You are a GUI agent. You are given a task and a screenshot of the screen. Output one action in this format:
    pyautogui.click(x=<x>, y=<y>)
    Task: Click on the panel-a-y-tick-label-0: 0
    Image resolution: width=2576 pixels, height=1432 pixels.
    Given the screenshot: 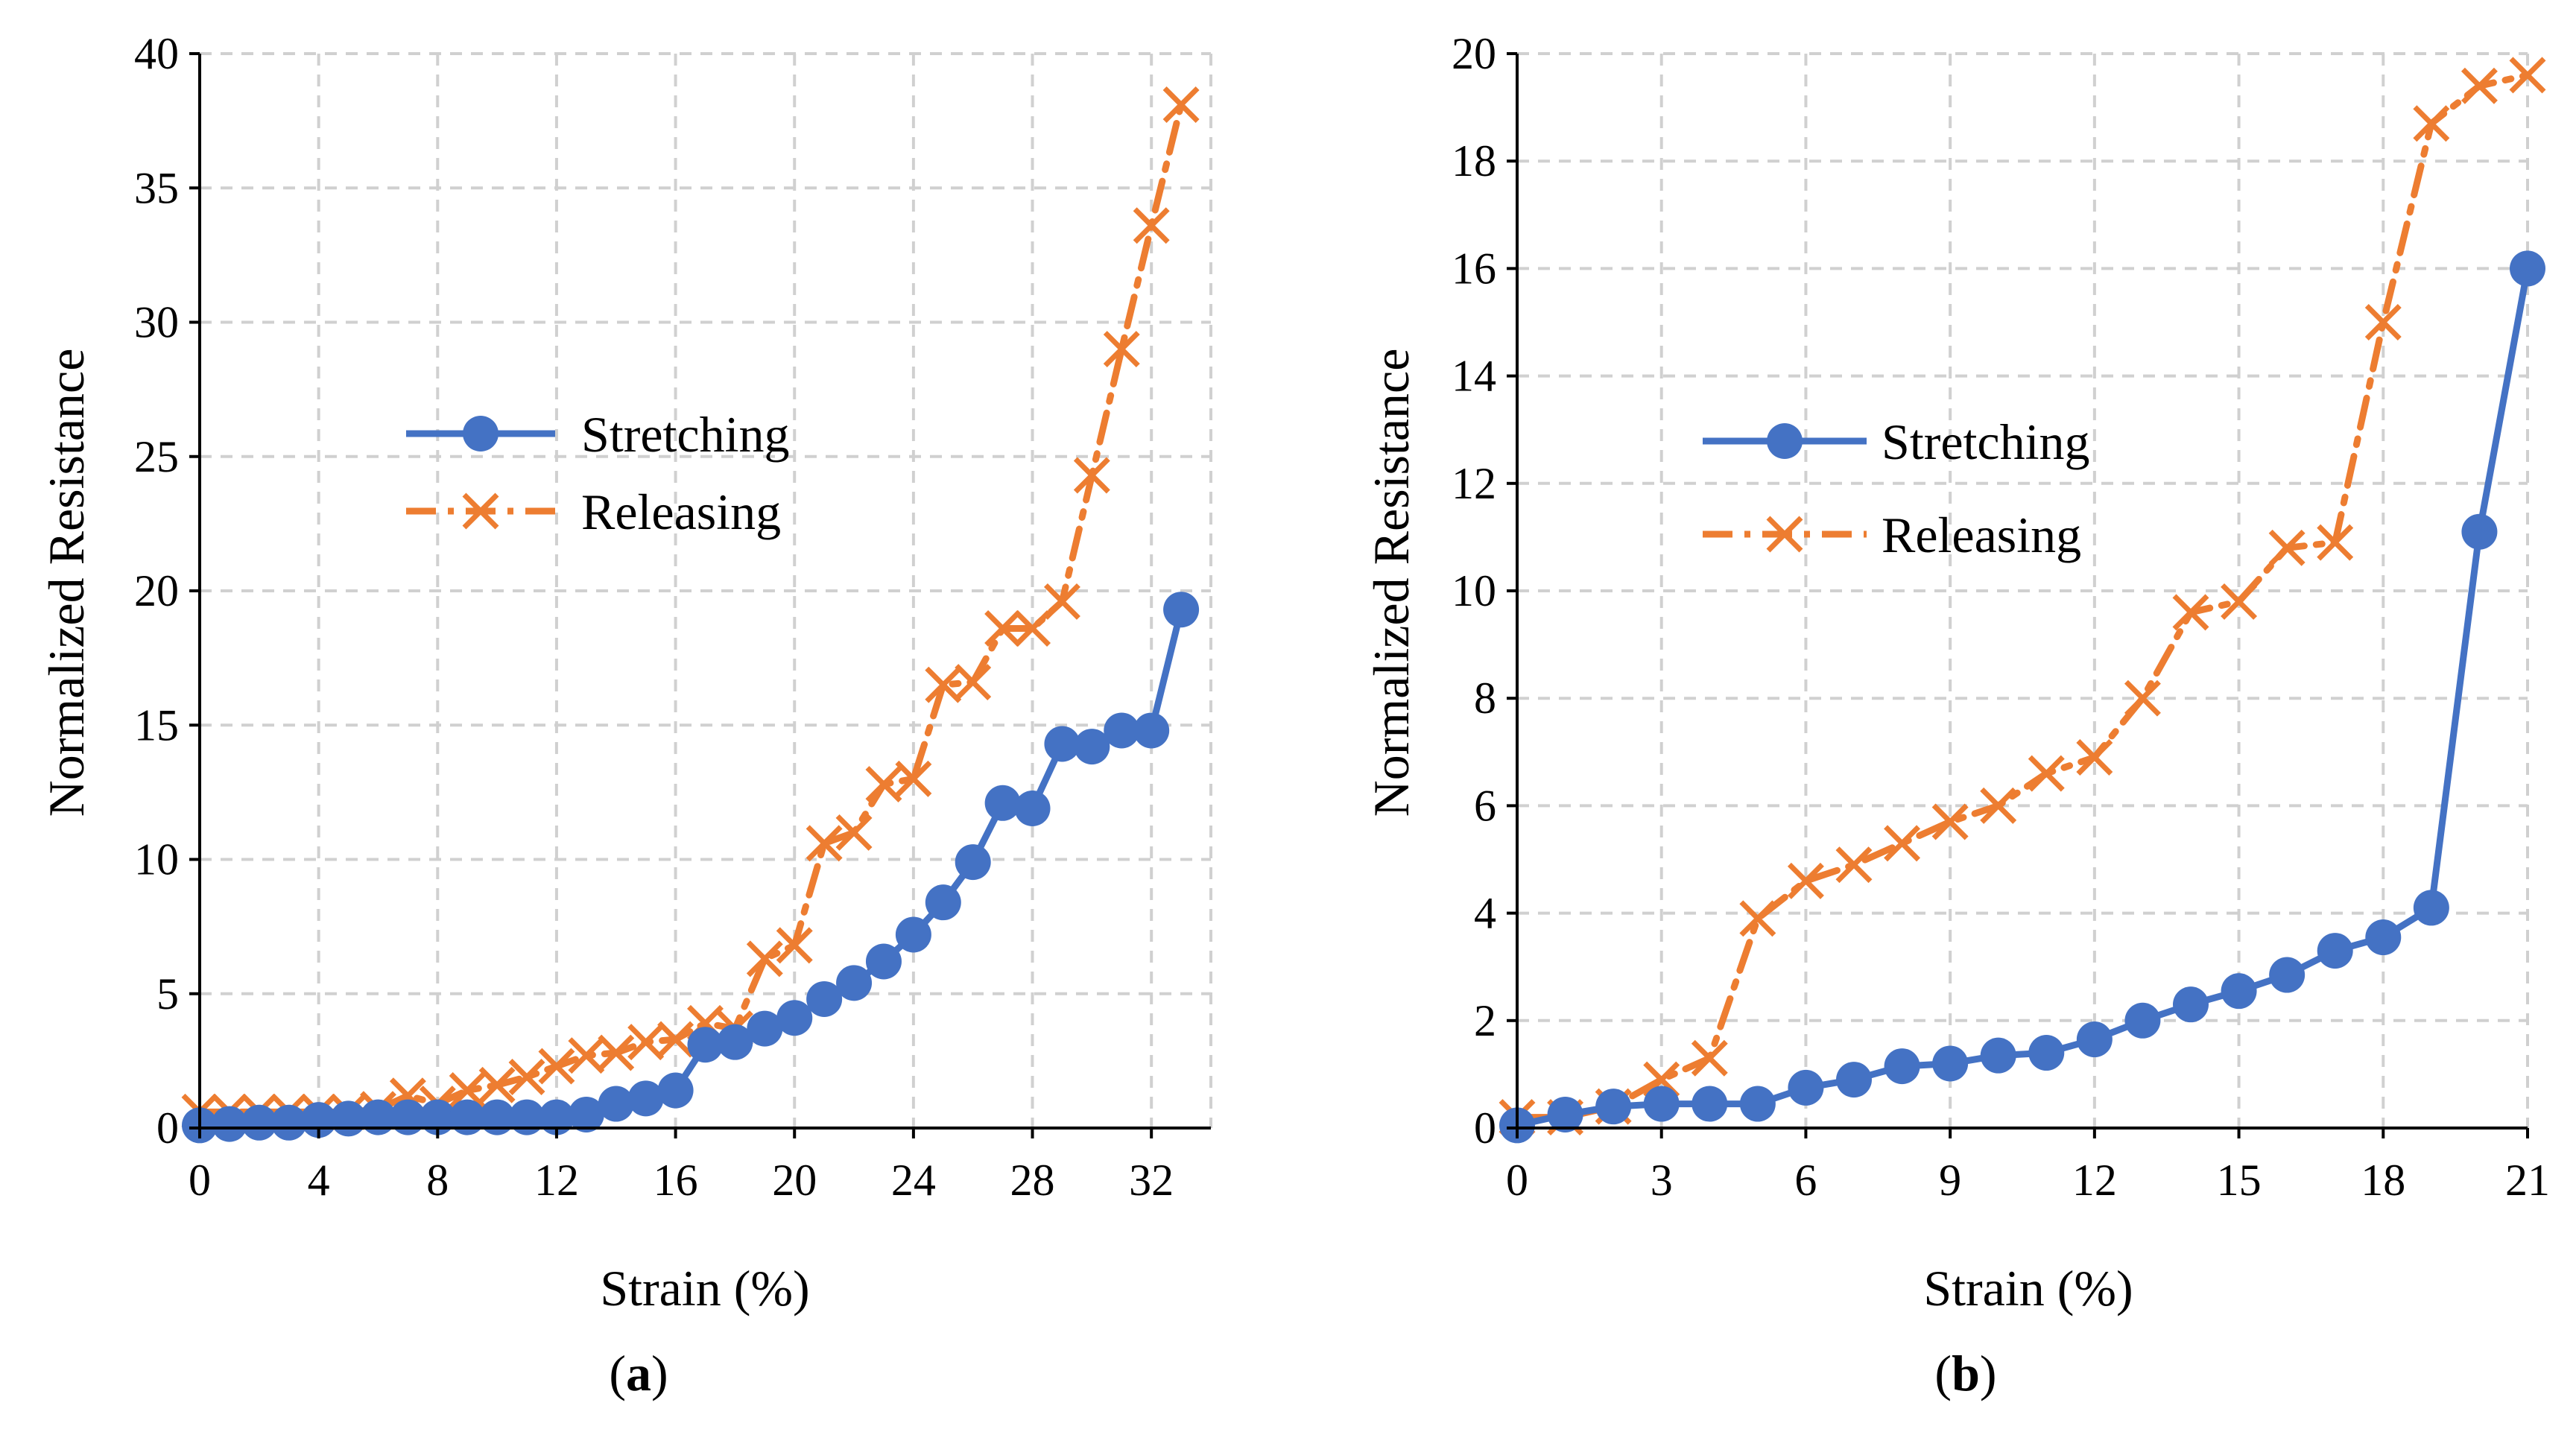 What is the action you would take?
    pyautogui.click(x=167, y=1128)
    